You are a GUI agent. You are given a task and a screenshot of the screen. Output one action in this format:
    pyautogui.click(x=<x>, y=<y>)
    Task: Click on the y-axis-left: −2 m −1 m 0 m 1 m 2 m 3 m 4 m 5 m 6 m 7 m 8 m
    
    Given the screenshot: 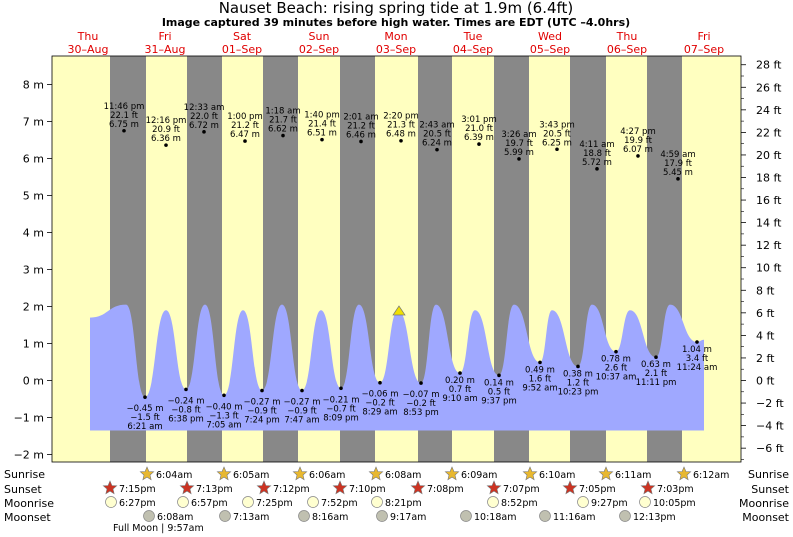 What is the action you would take?
    pyautogui.click(x=33, y=270)
    